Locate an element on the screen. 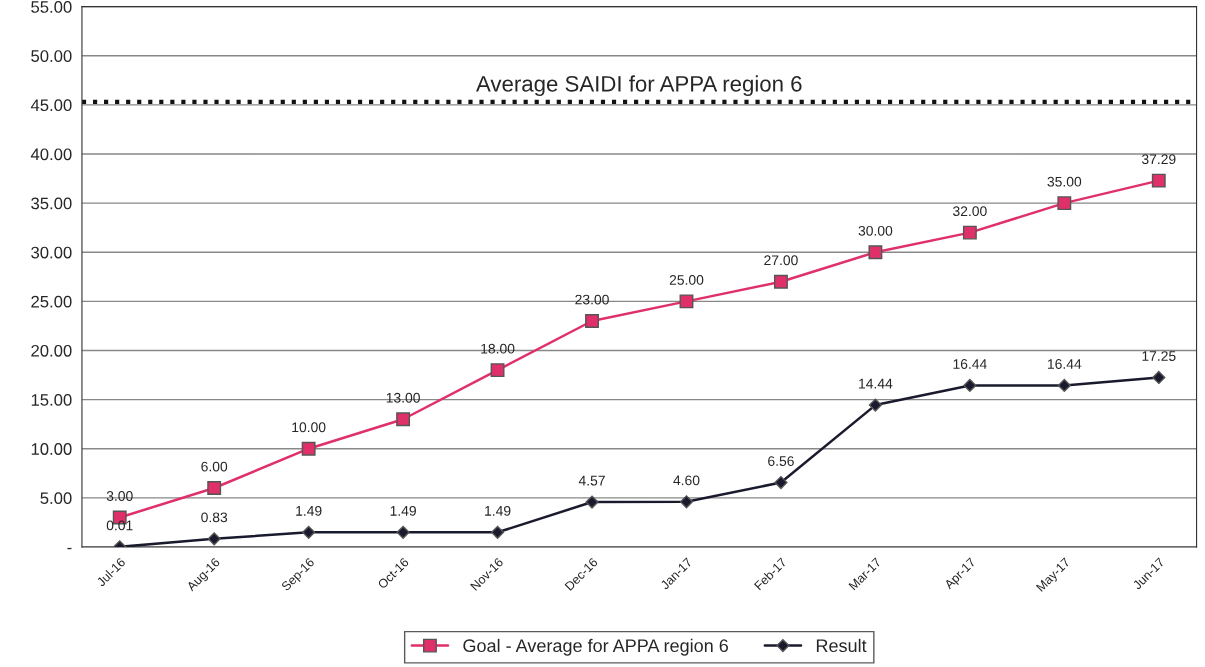 The width and height of the screenshot is (1205, 667). data-label: 27.00 is located at coordinates (781, 260).